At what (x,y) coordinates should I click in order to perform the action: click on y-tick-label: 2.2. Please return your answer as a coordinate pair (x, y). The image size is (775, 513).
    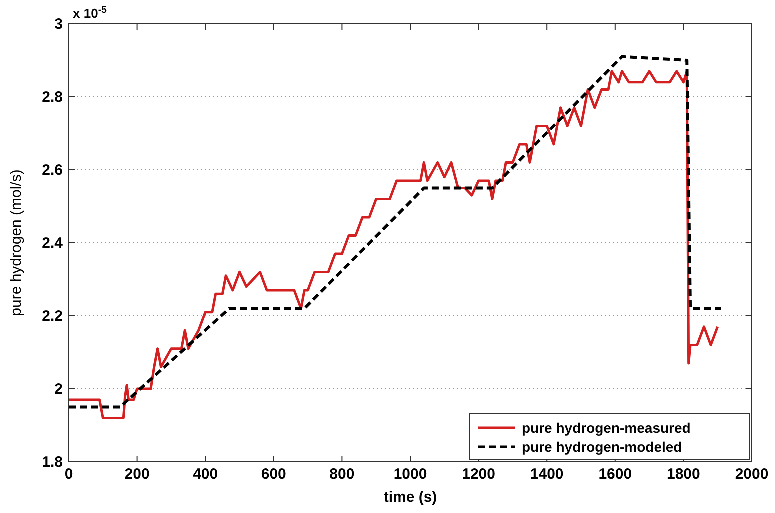
    Looking at the image, I should click on (52, 316).